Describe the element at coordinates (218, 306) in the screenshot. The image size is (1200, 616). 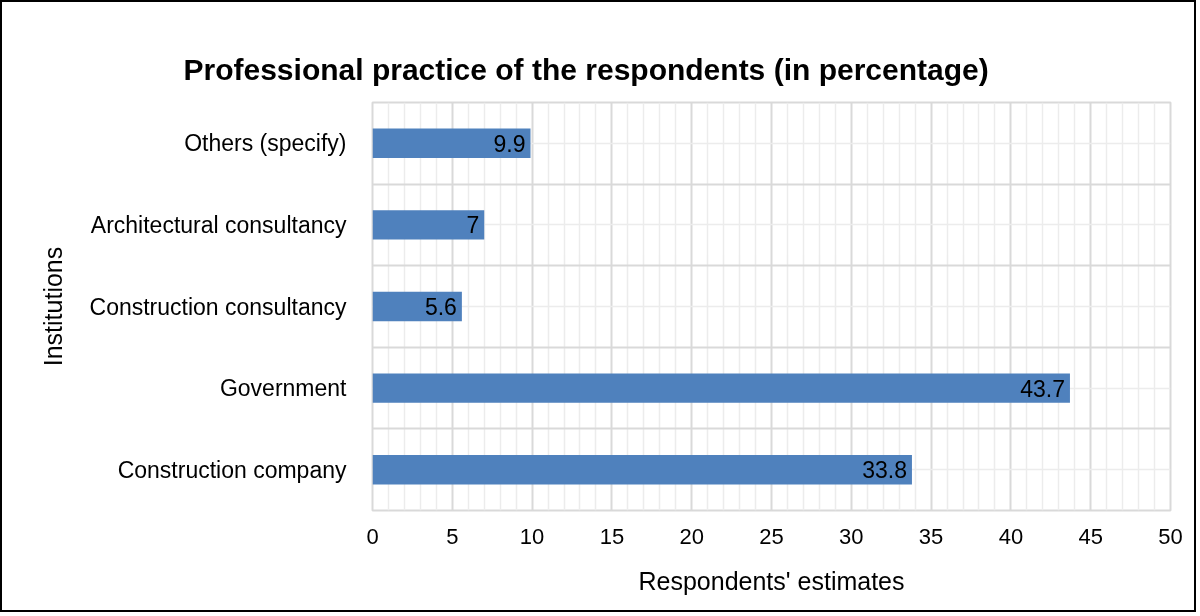
I see `y-tick-label: Construction consultancy` at that location.